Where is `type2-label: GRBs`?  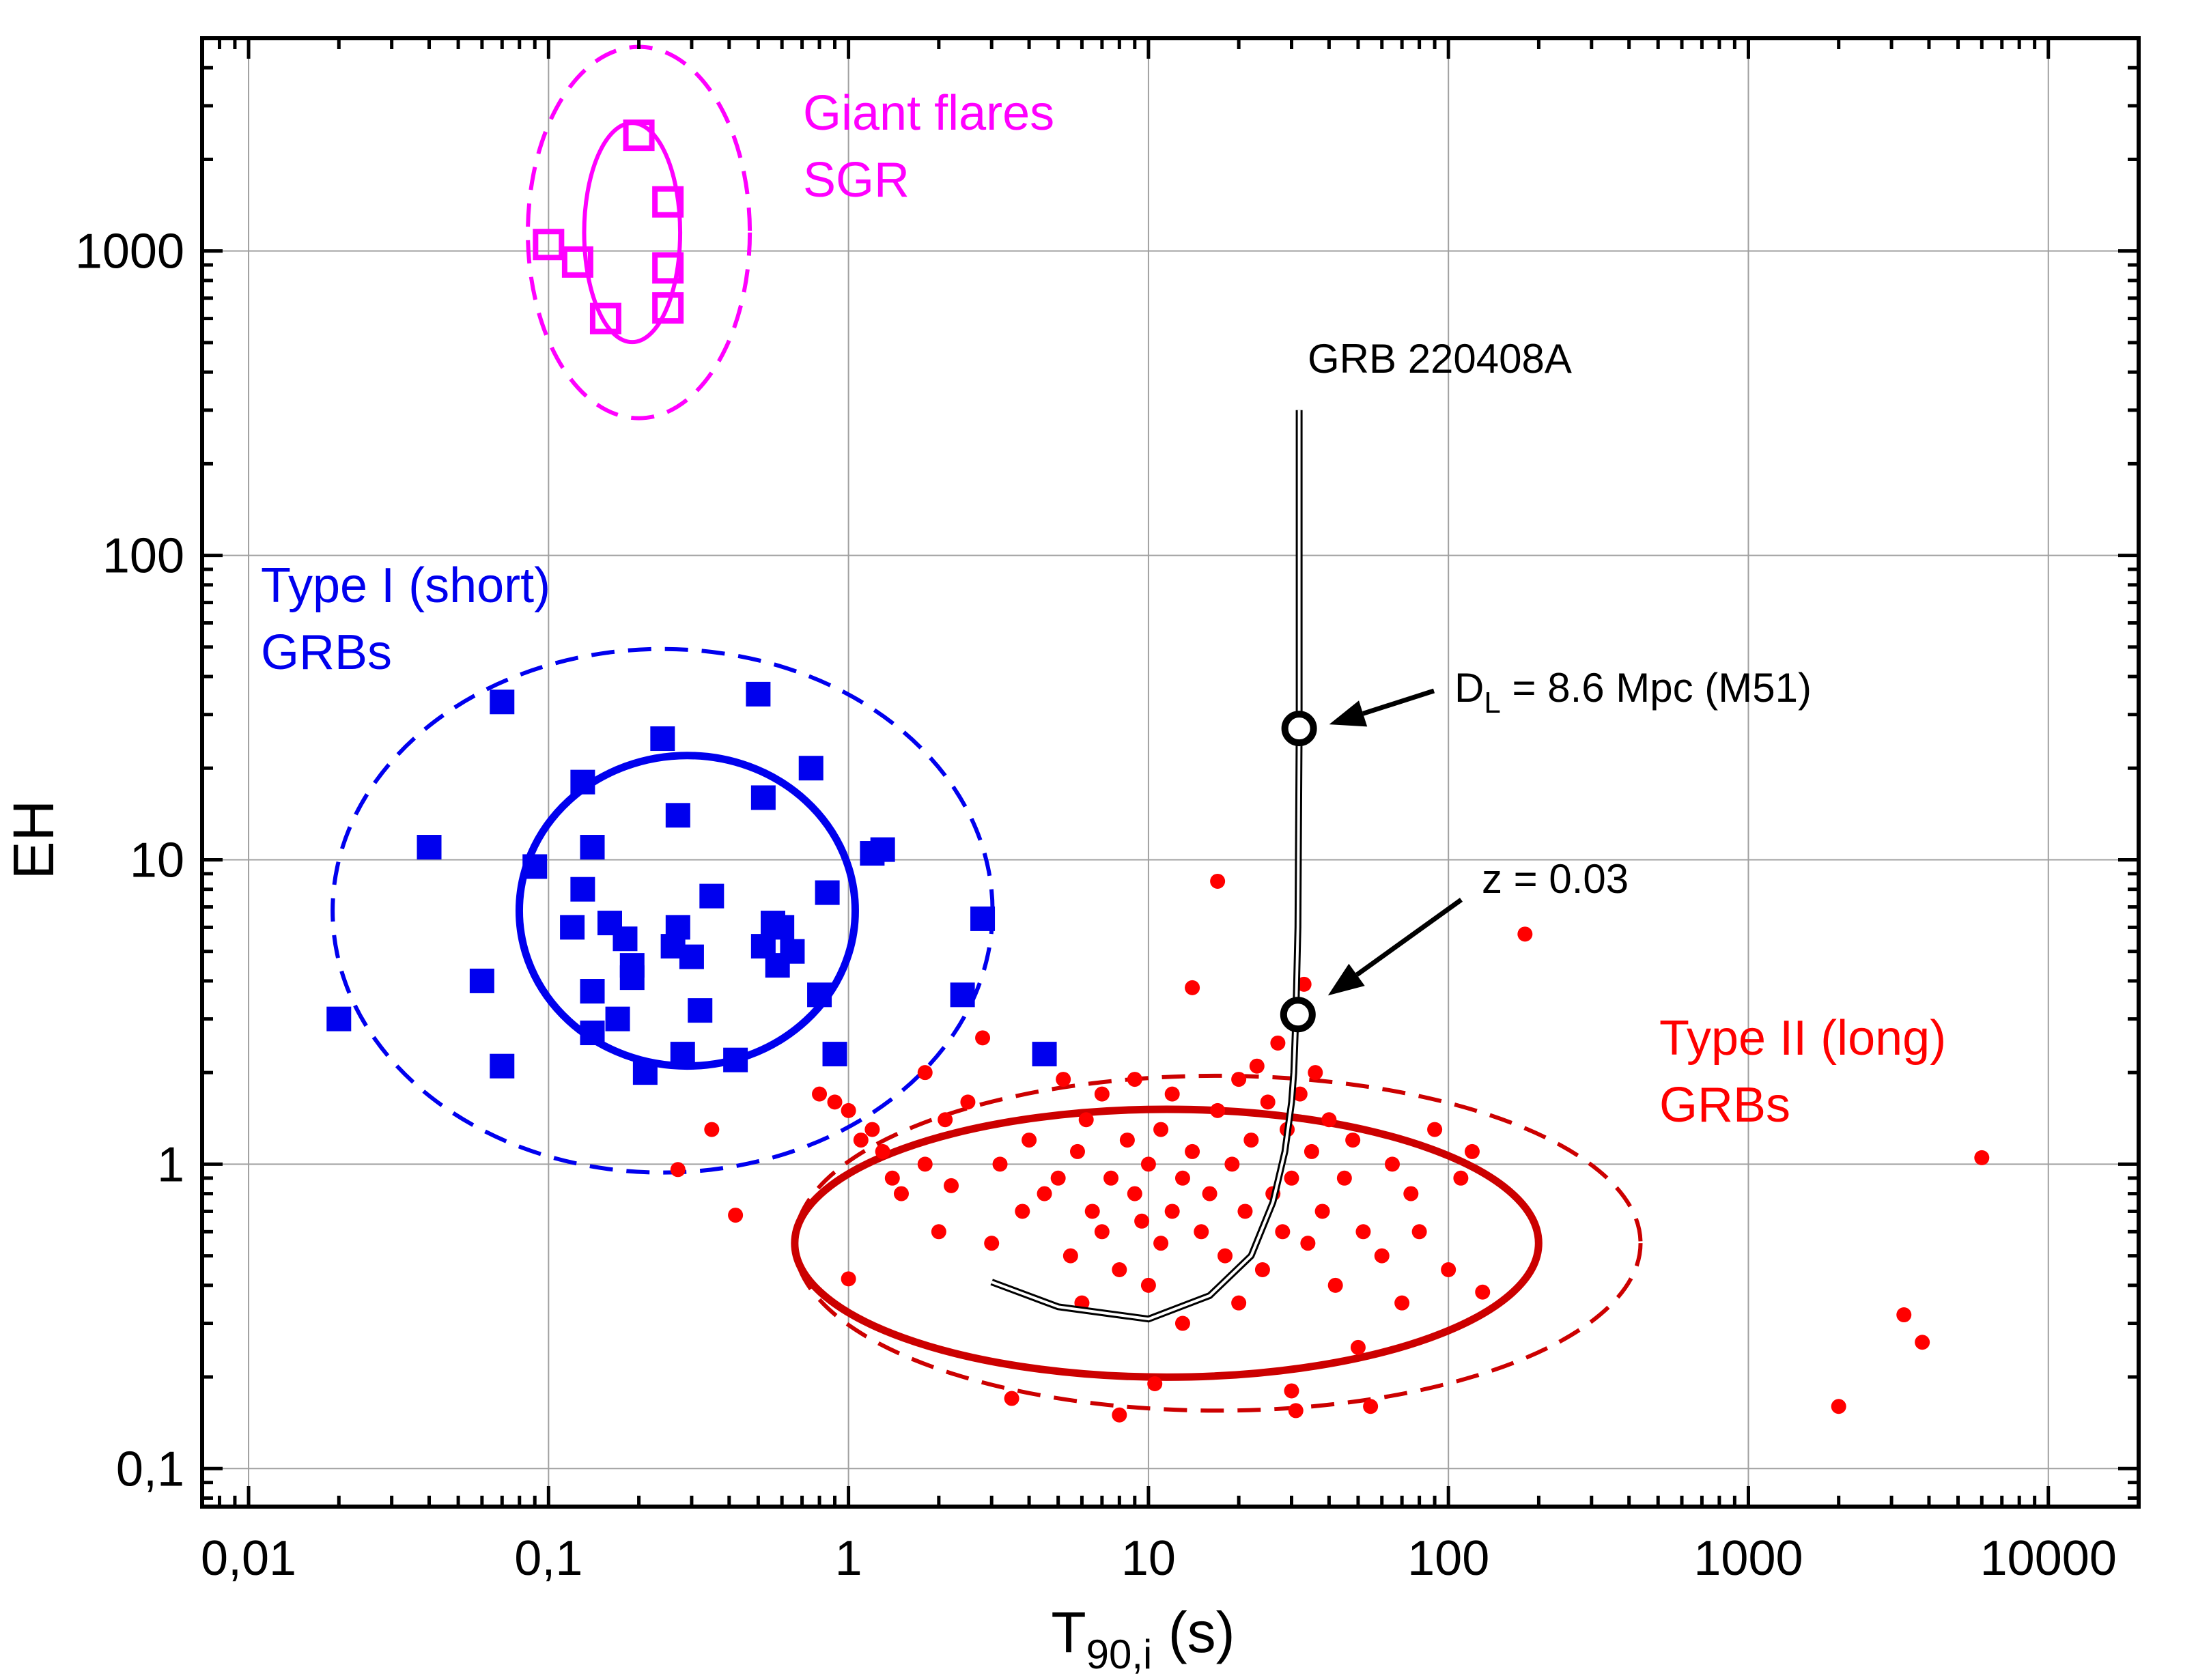 type2-label: GRBs is located at coordinates (1724, 1105).